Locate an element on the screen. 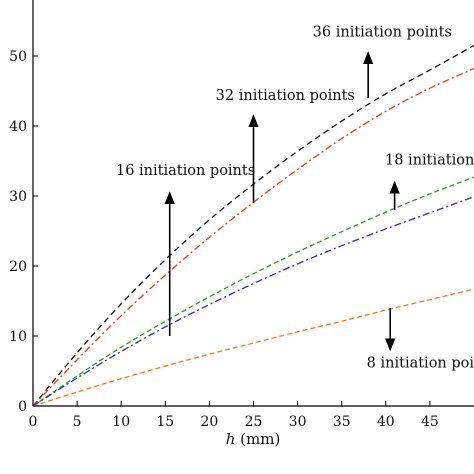 Image resolution: width=474 pixels, height=474 pixels. x-tick-label: 35 is located at coordinates (342, 422).